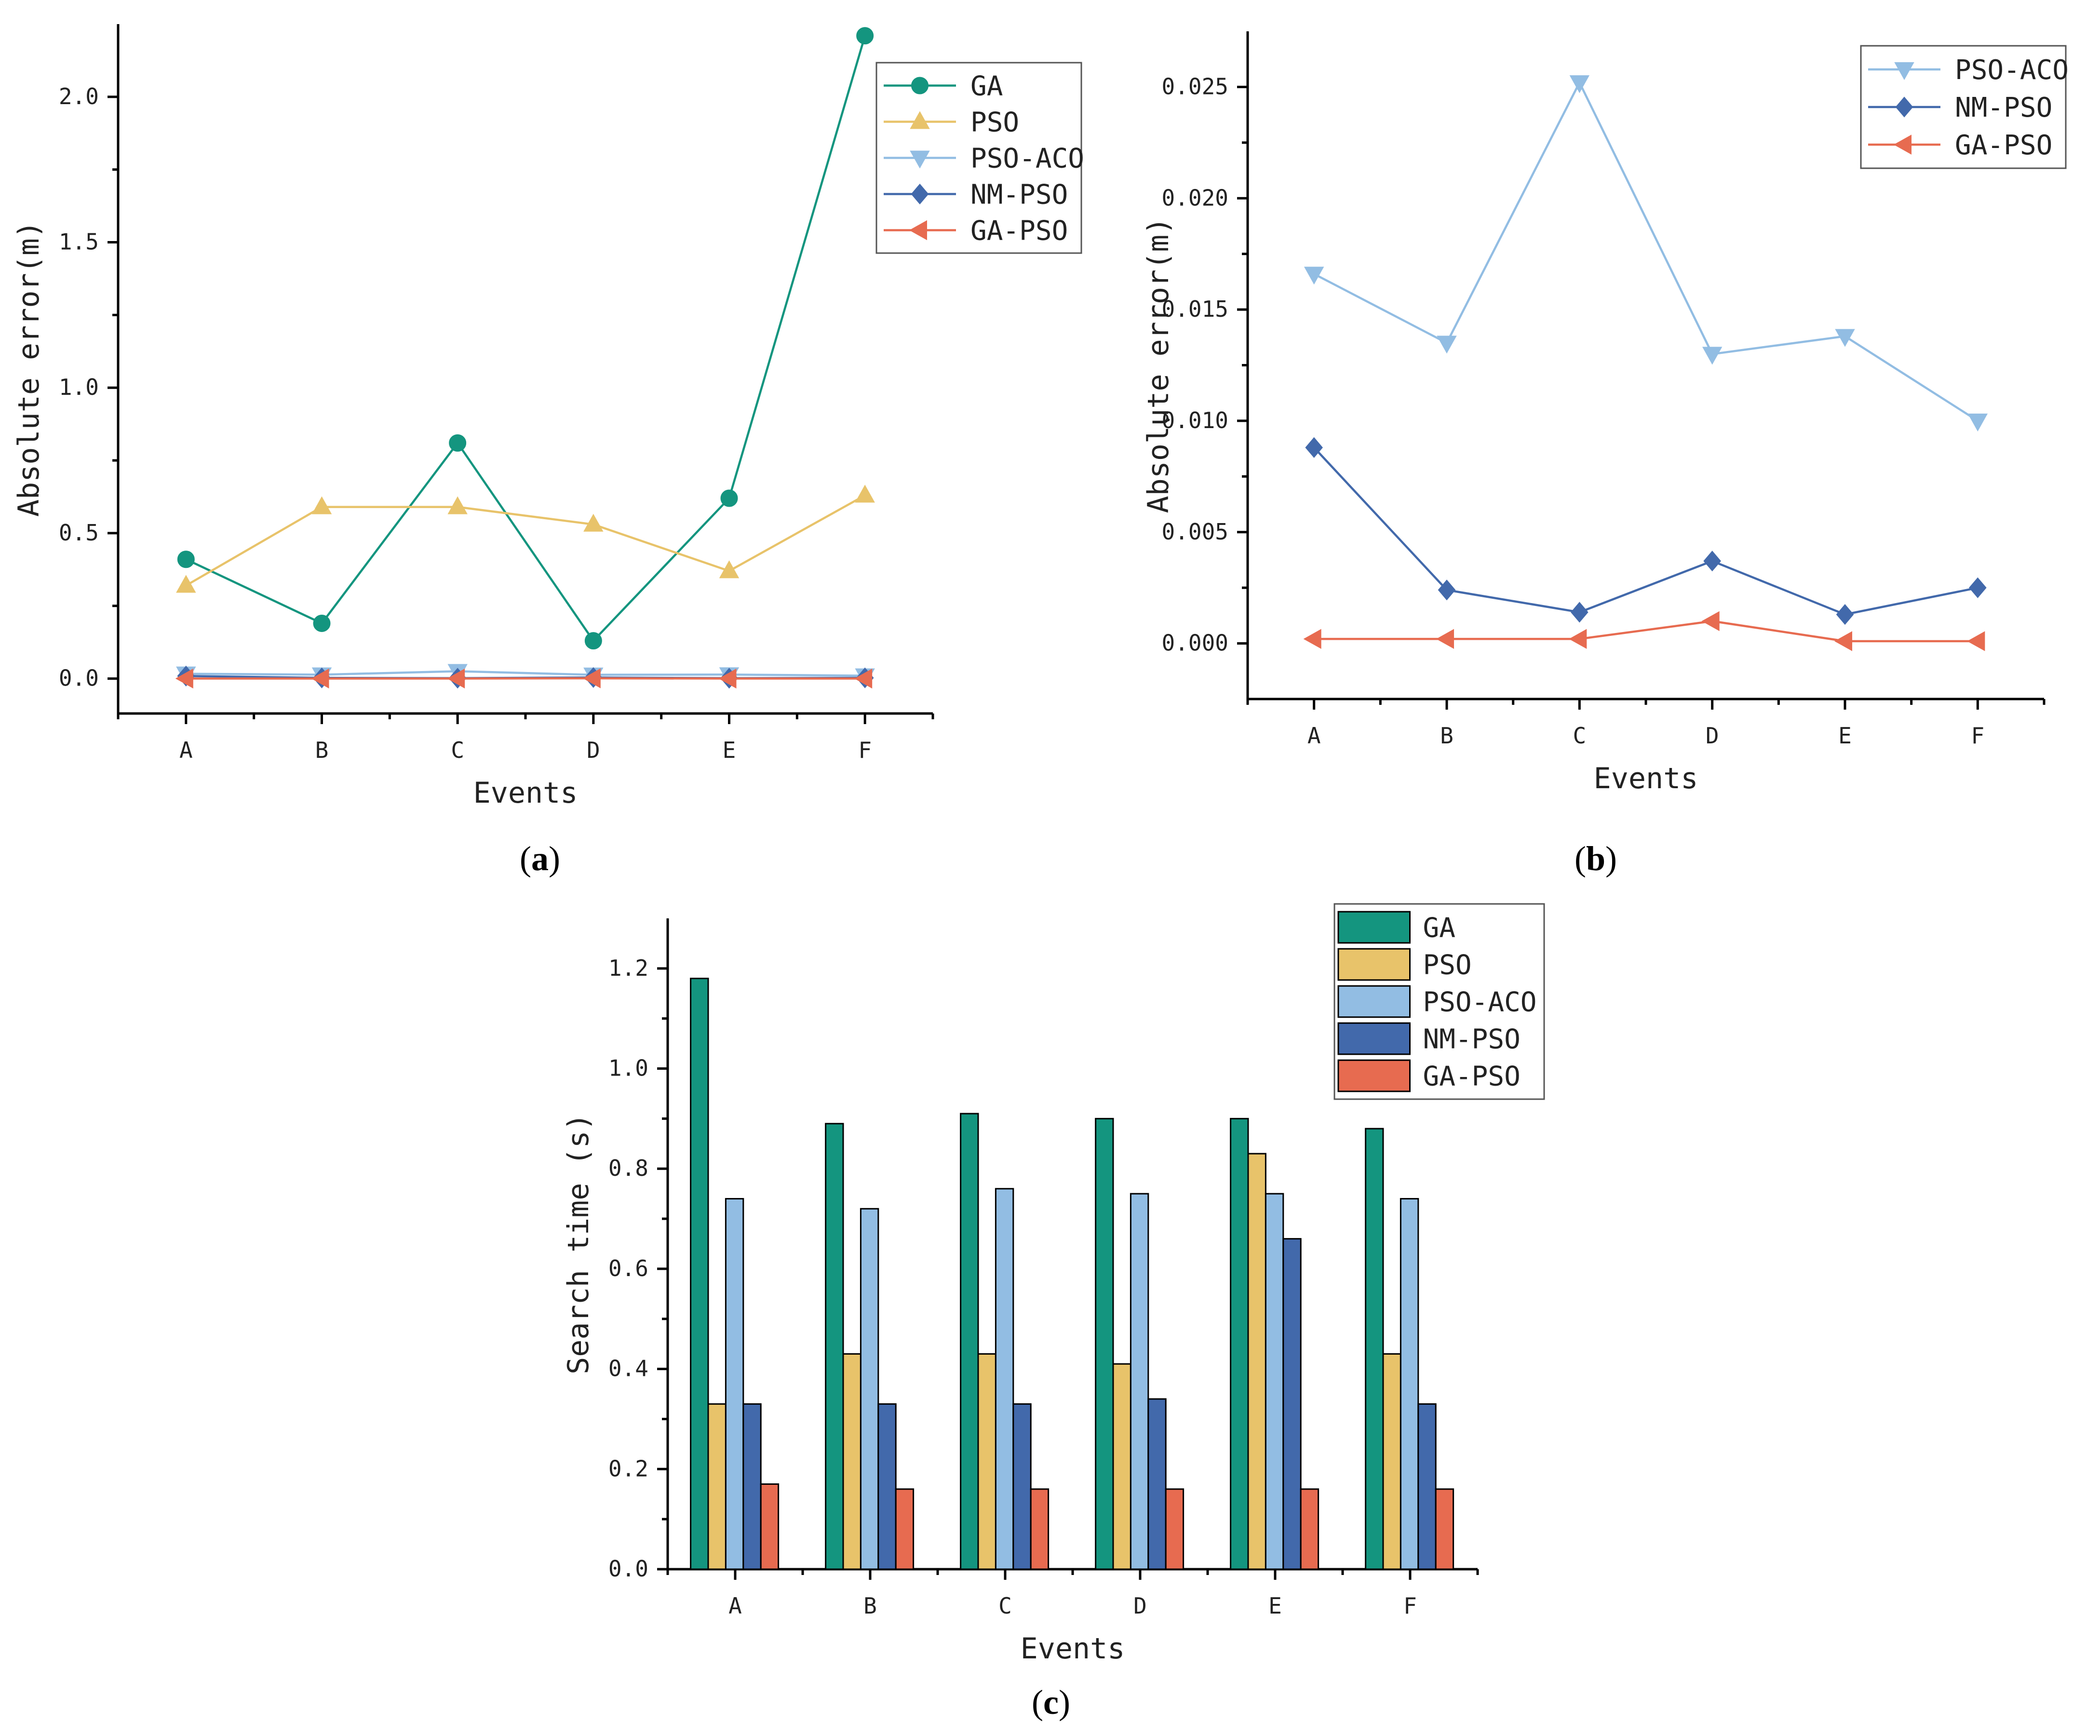 This screenshot has width=2100, height=1736. What do you see at coordinates (628, 968) in the screenshot?
I see `y-tick-label: 1.2` at bounding box center [628, 968].